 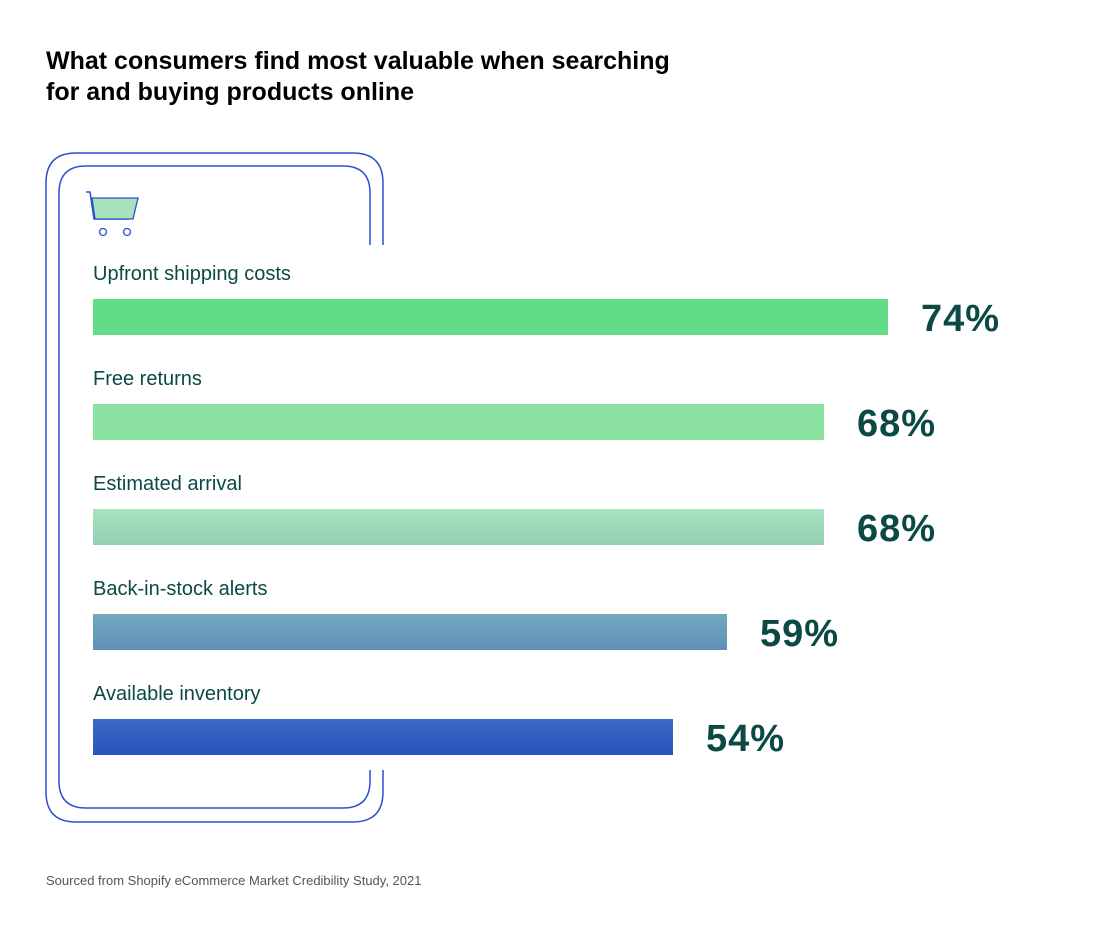 I want to click on shopping-cart-icon, so click(x=112, y=214).